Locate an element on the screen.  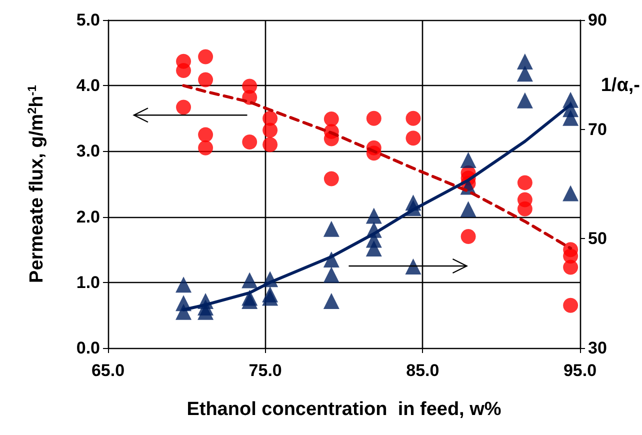
y-tick-label: 2.0 is located at coordinates (88, 216).